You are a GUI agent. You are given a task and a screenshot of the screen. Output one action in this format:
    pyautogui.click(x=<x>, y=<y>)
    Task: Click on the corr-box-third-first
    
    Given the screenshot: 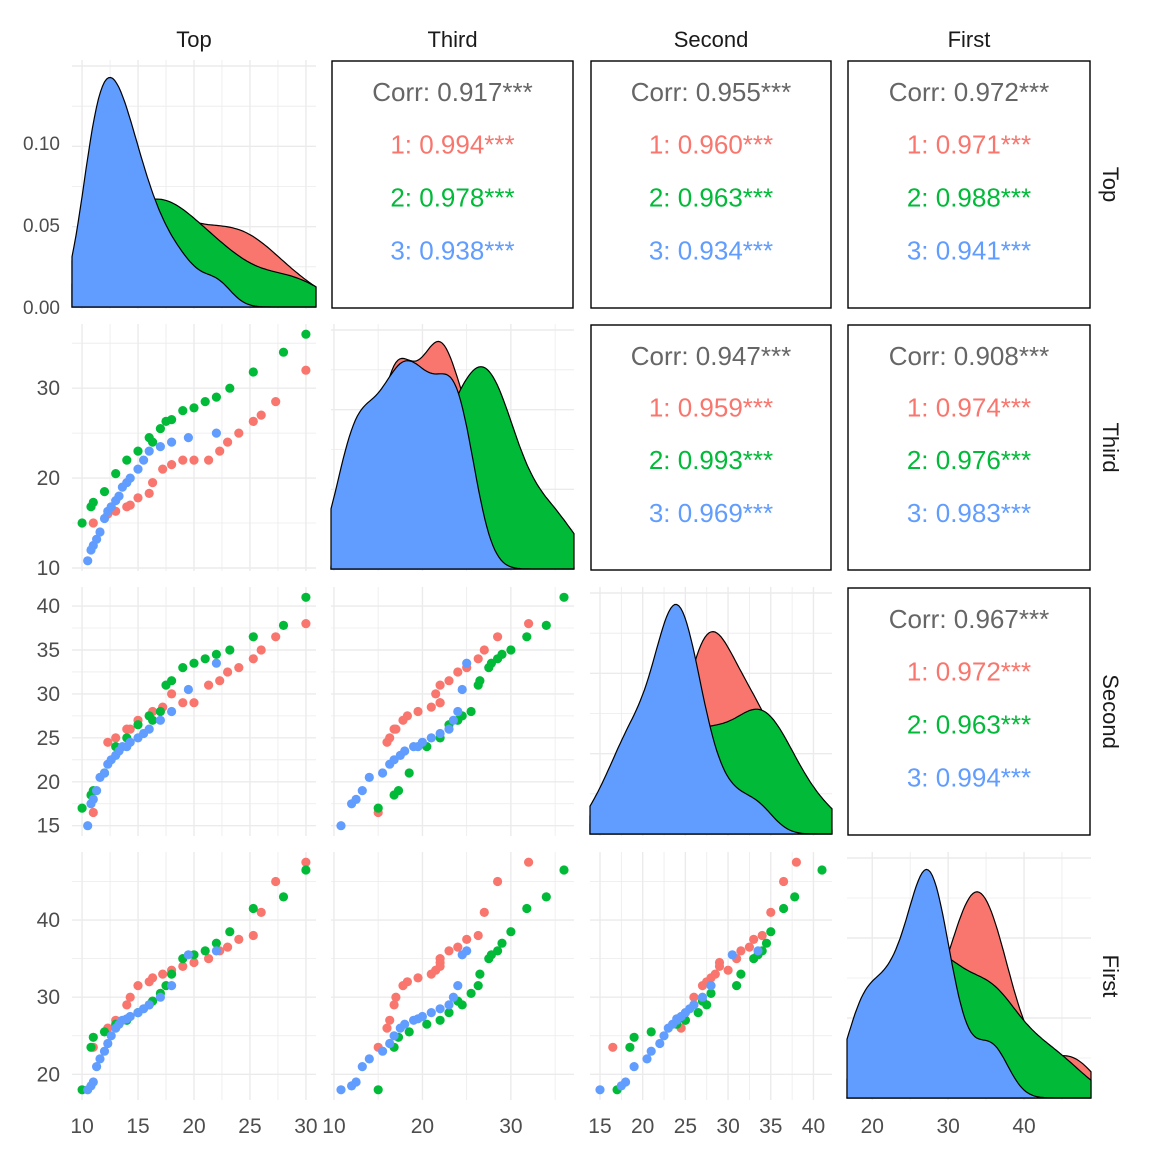 What is the action you would take?
    pyautogui.click(x=969, y=447)
    